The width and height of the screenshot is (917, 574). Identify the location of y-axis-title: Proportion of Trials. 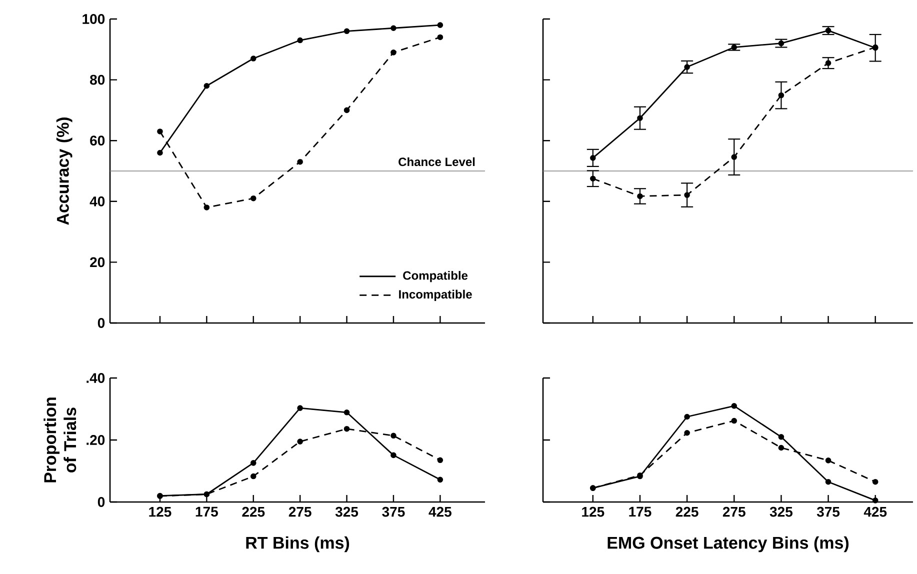
(60, 440).